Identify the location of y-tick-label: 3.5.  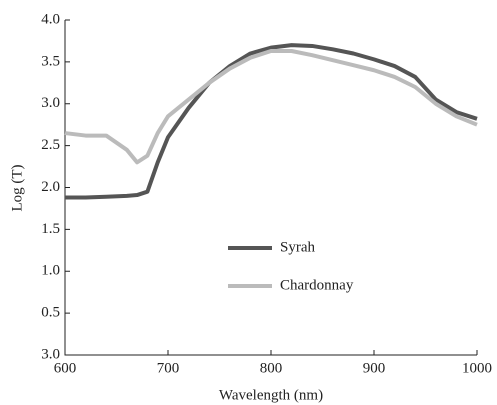
(50, 61).